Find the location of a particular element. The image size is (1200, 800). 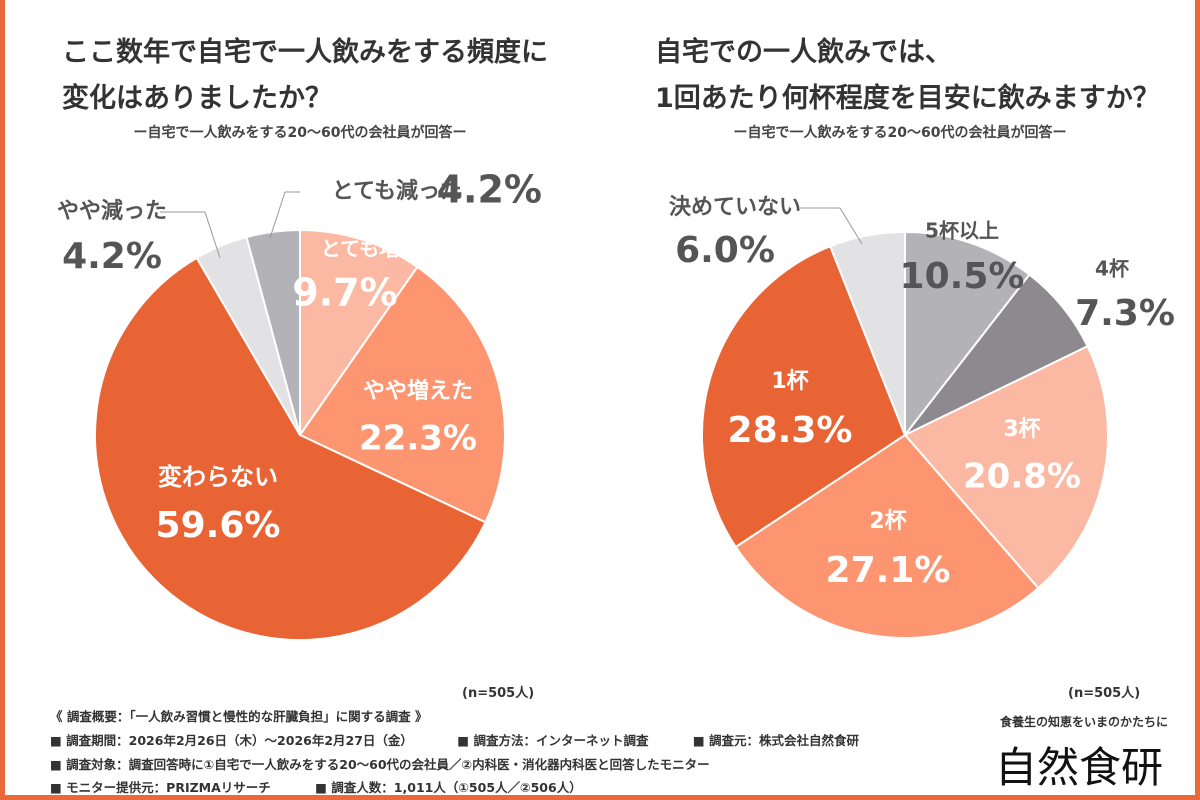

chart2-value-label: 10.5% is located at coordinates (962, 276).